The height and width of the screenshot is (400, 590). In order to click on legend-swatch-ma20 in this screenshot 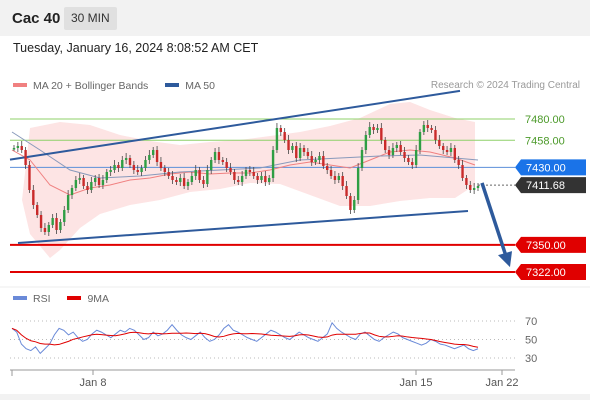, I will do `click(20, 85)`.